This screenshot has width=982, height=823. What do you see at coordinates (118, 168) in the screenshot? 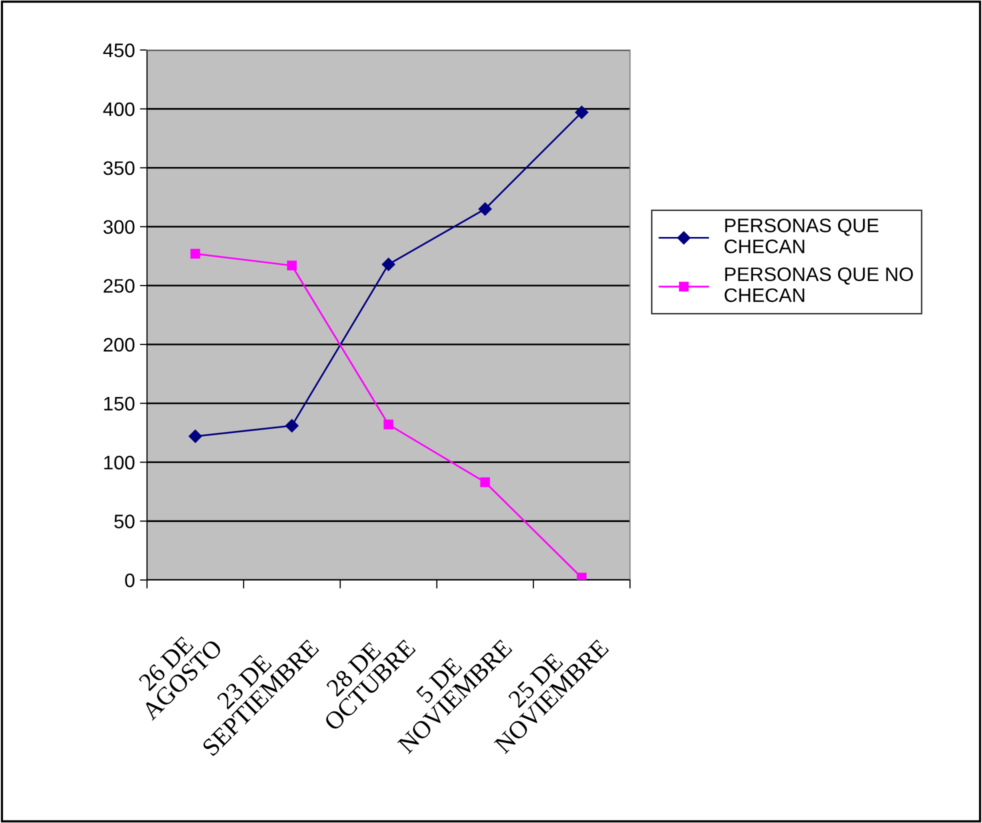
I see `y-tick-label: 350` at bounding box center [118, 168].